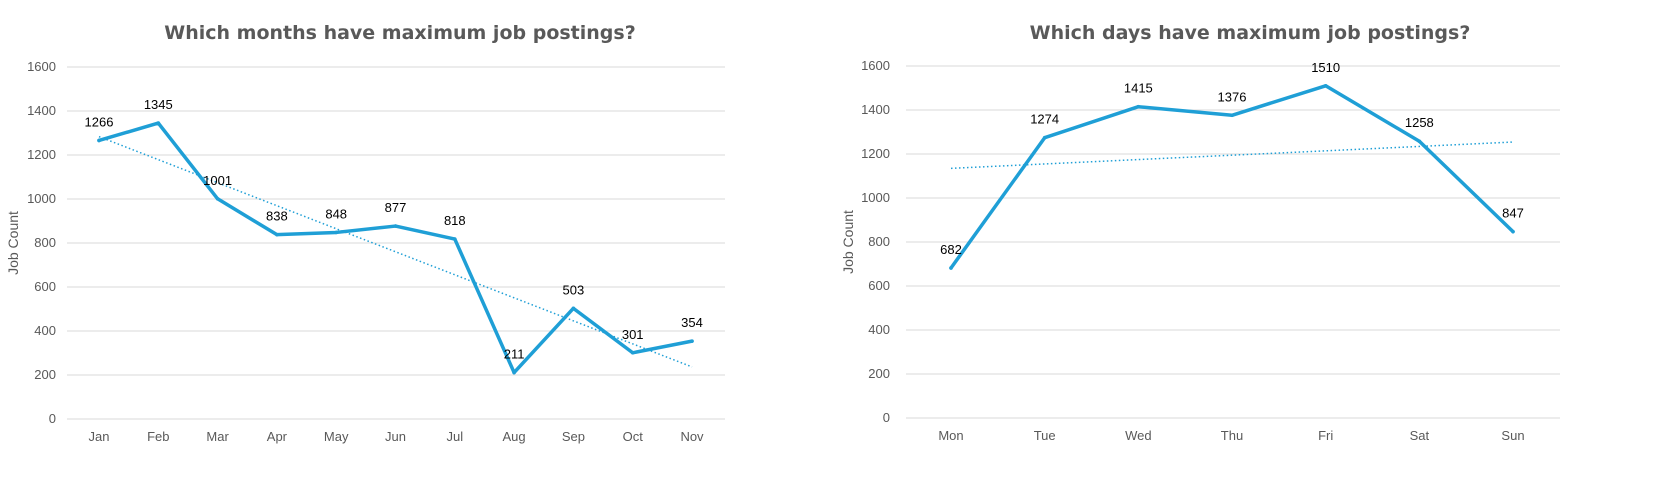 This screenshot has height=497, width=1660. What do you see at coordinates (454, 436) in the screenshot?
I see `x-tick-label: Jul` at bounding box center [454, 436].